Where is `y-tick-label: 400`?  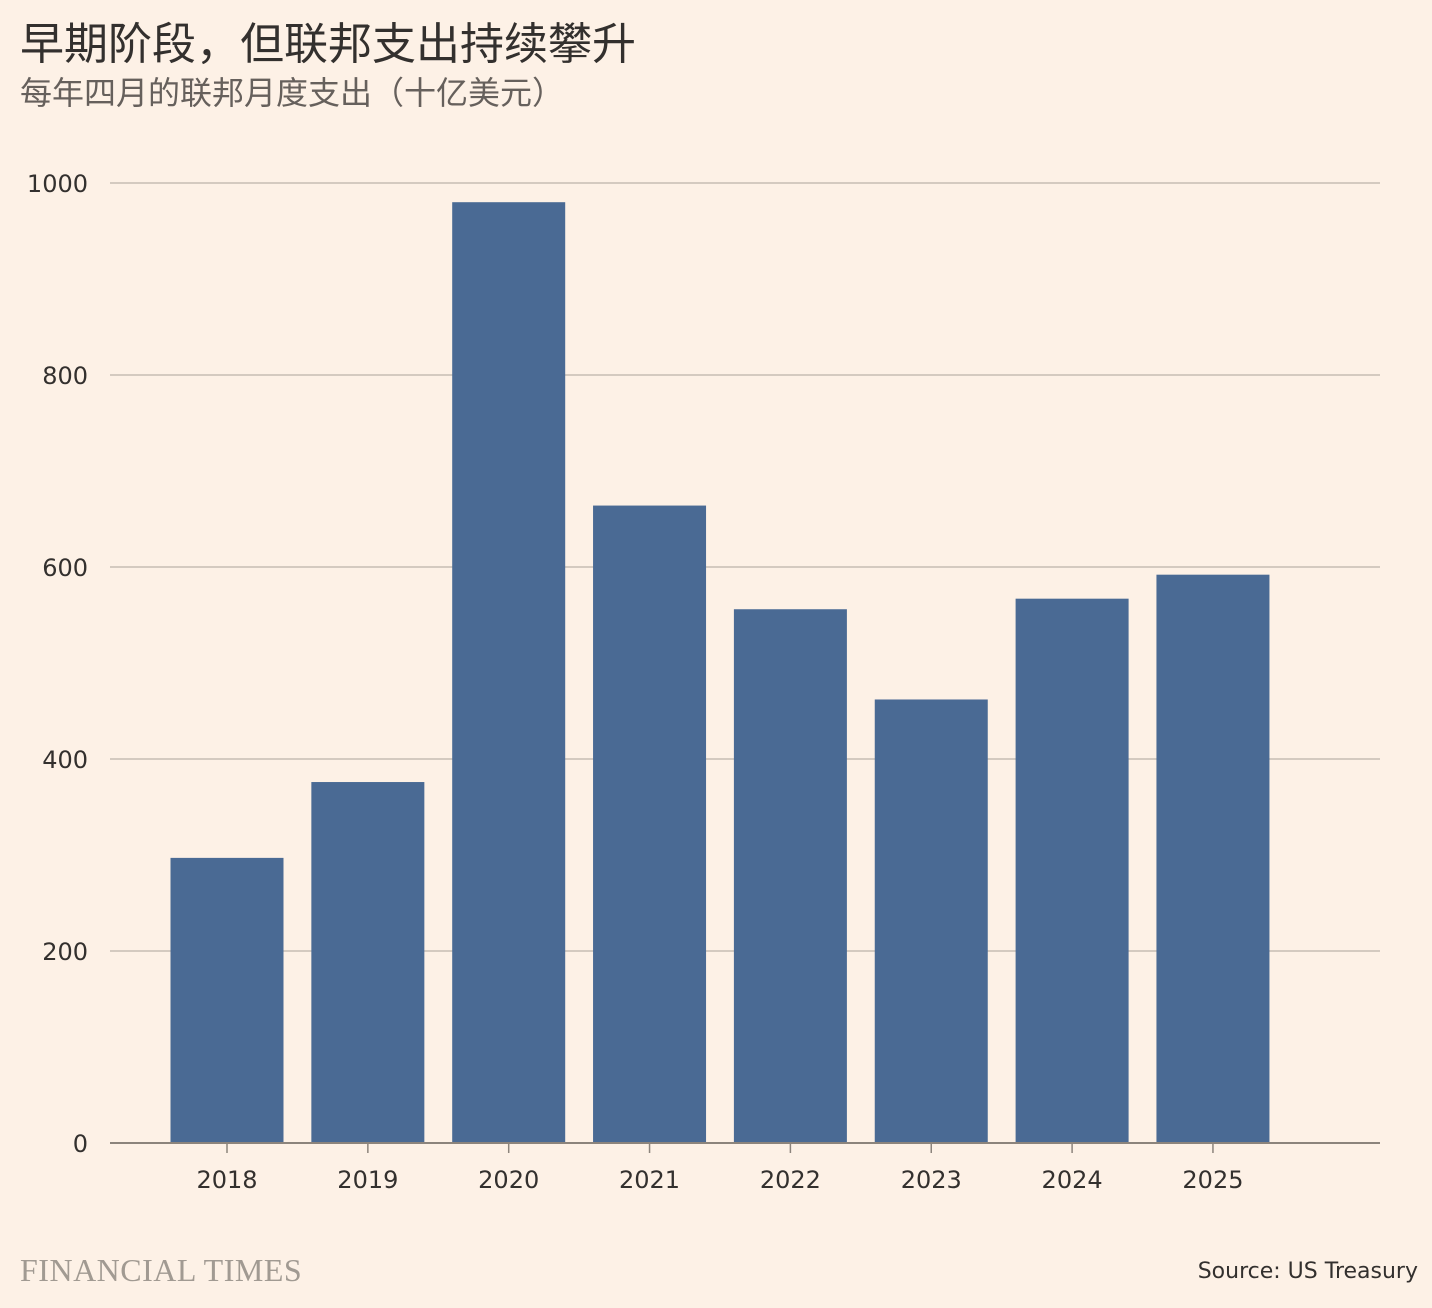
y-tick-label: 400 is located at coordinates (65, 760).